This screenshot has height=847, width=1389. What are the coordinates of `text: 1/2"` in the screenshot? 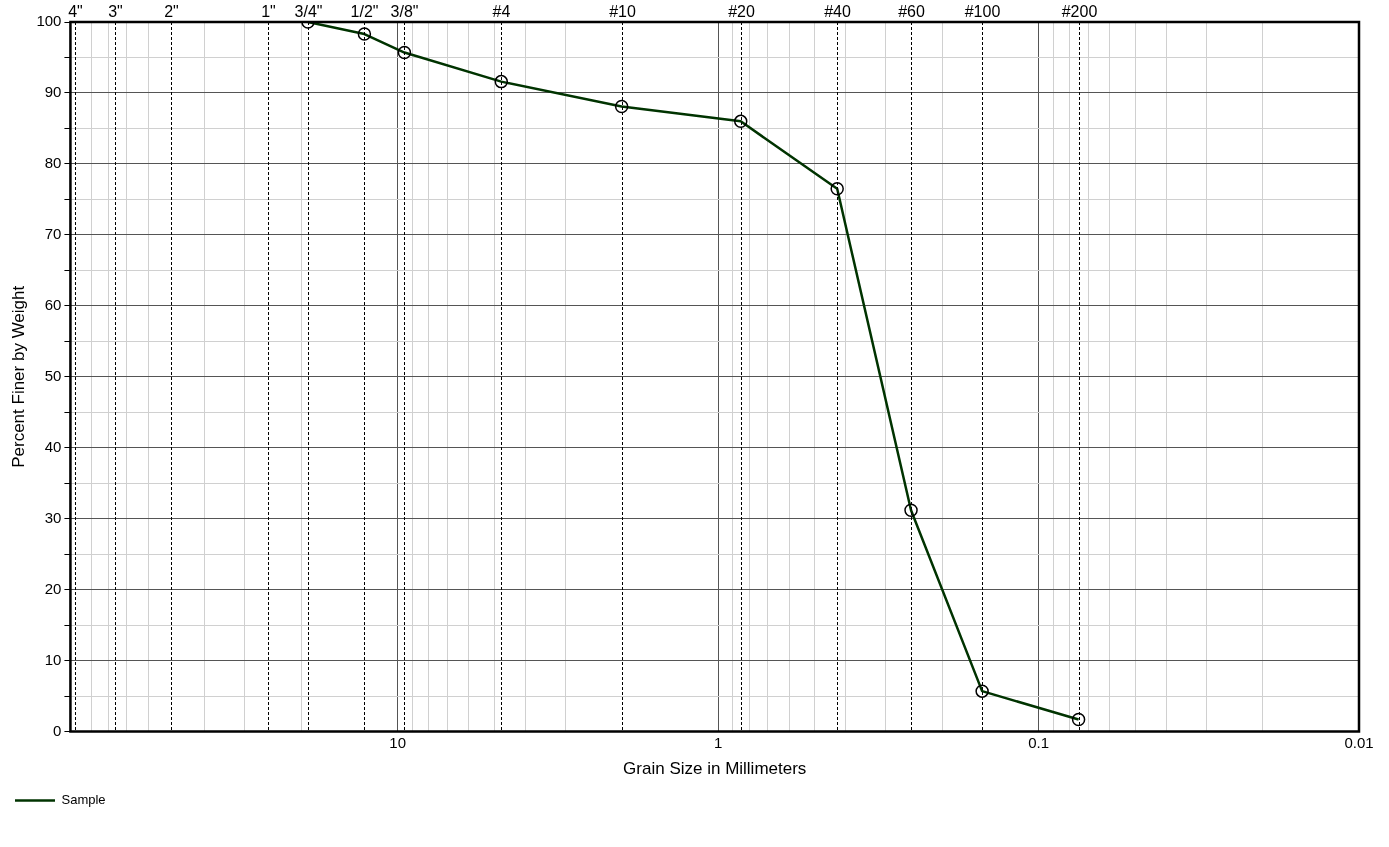 It's located at (364, 12).